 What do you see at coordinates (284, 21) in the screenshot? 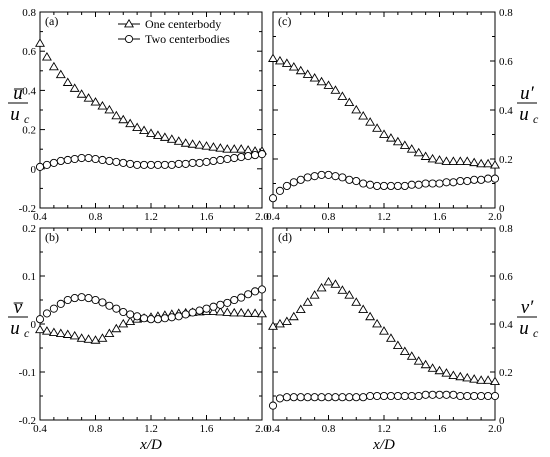
I see `panel-label: (c)` at bounding box center [284, 21].